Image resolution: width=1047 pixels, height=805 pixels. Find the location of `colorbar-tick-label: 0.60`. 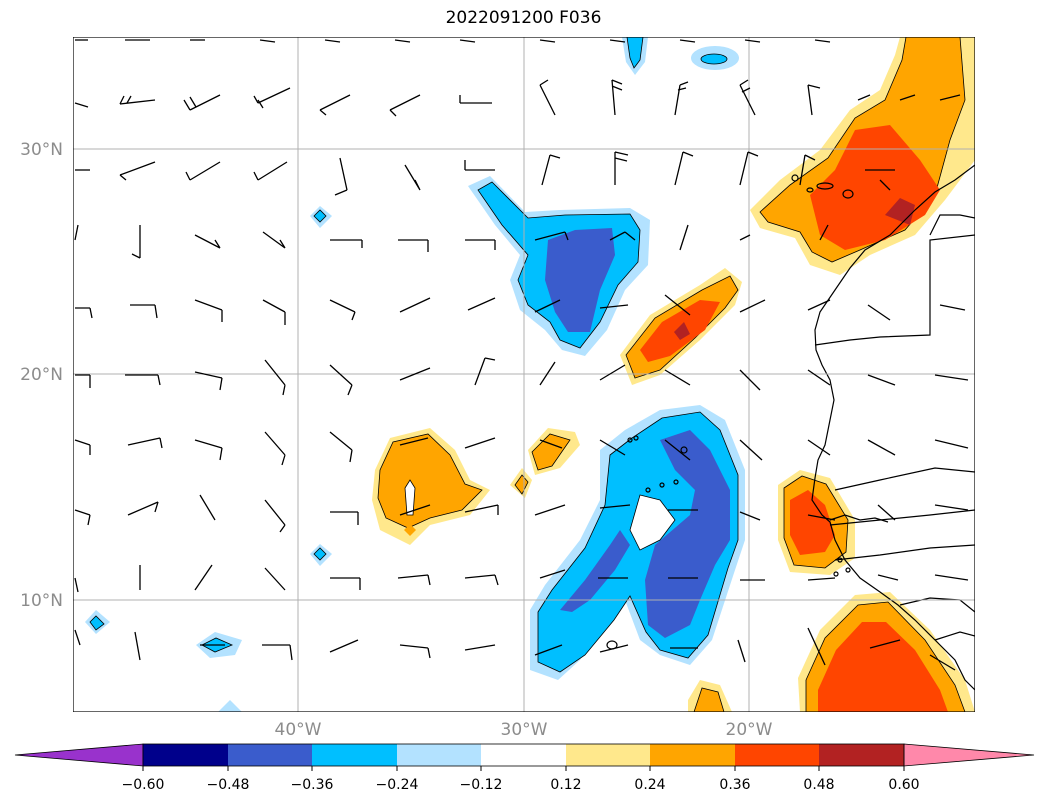

colorbar-tick-label: 0.60 is located at coordinates (903, 785).